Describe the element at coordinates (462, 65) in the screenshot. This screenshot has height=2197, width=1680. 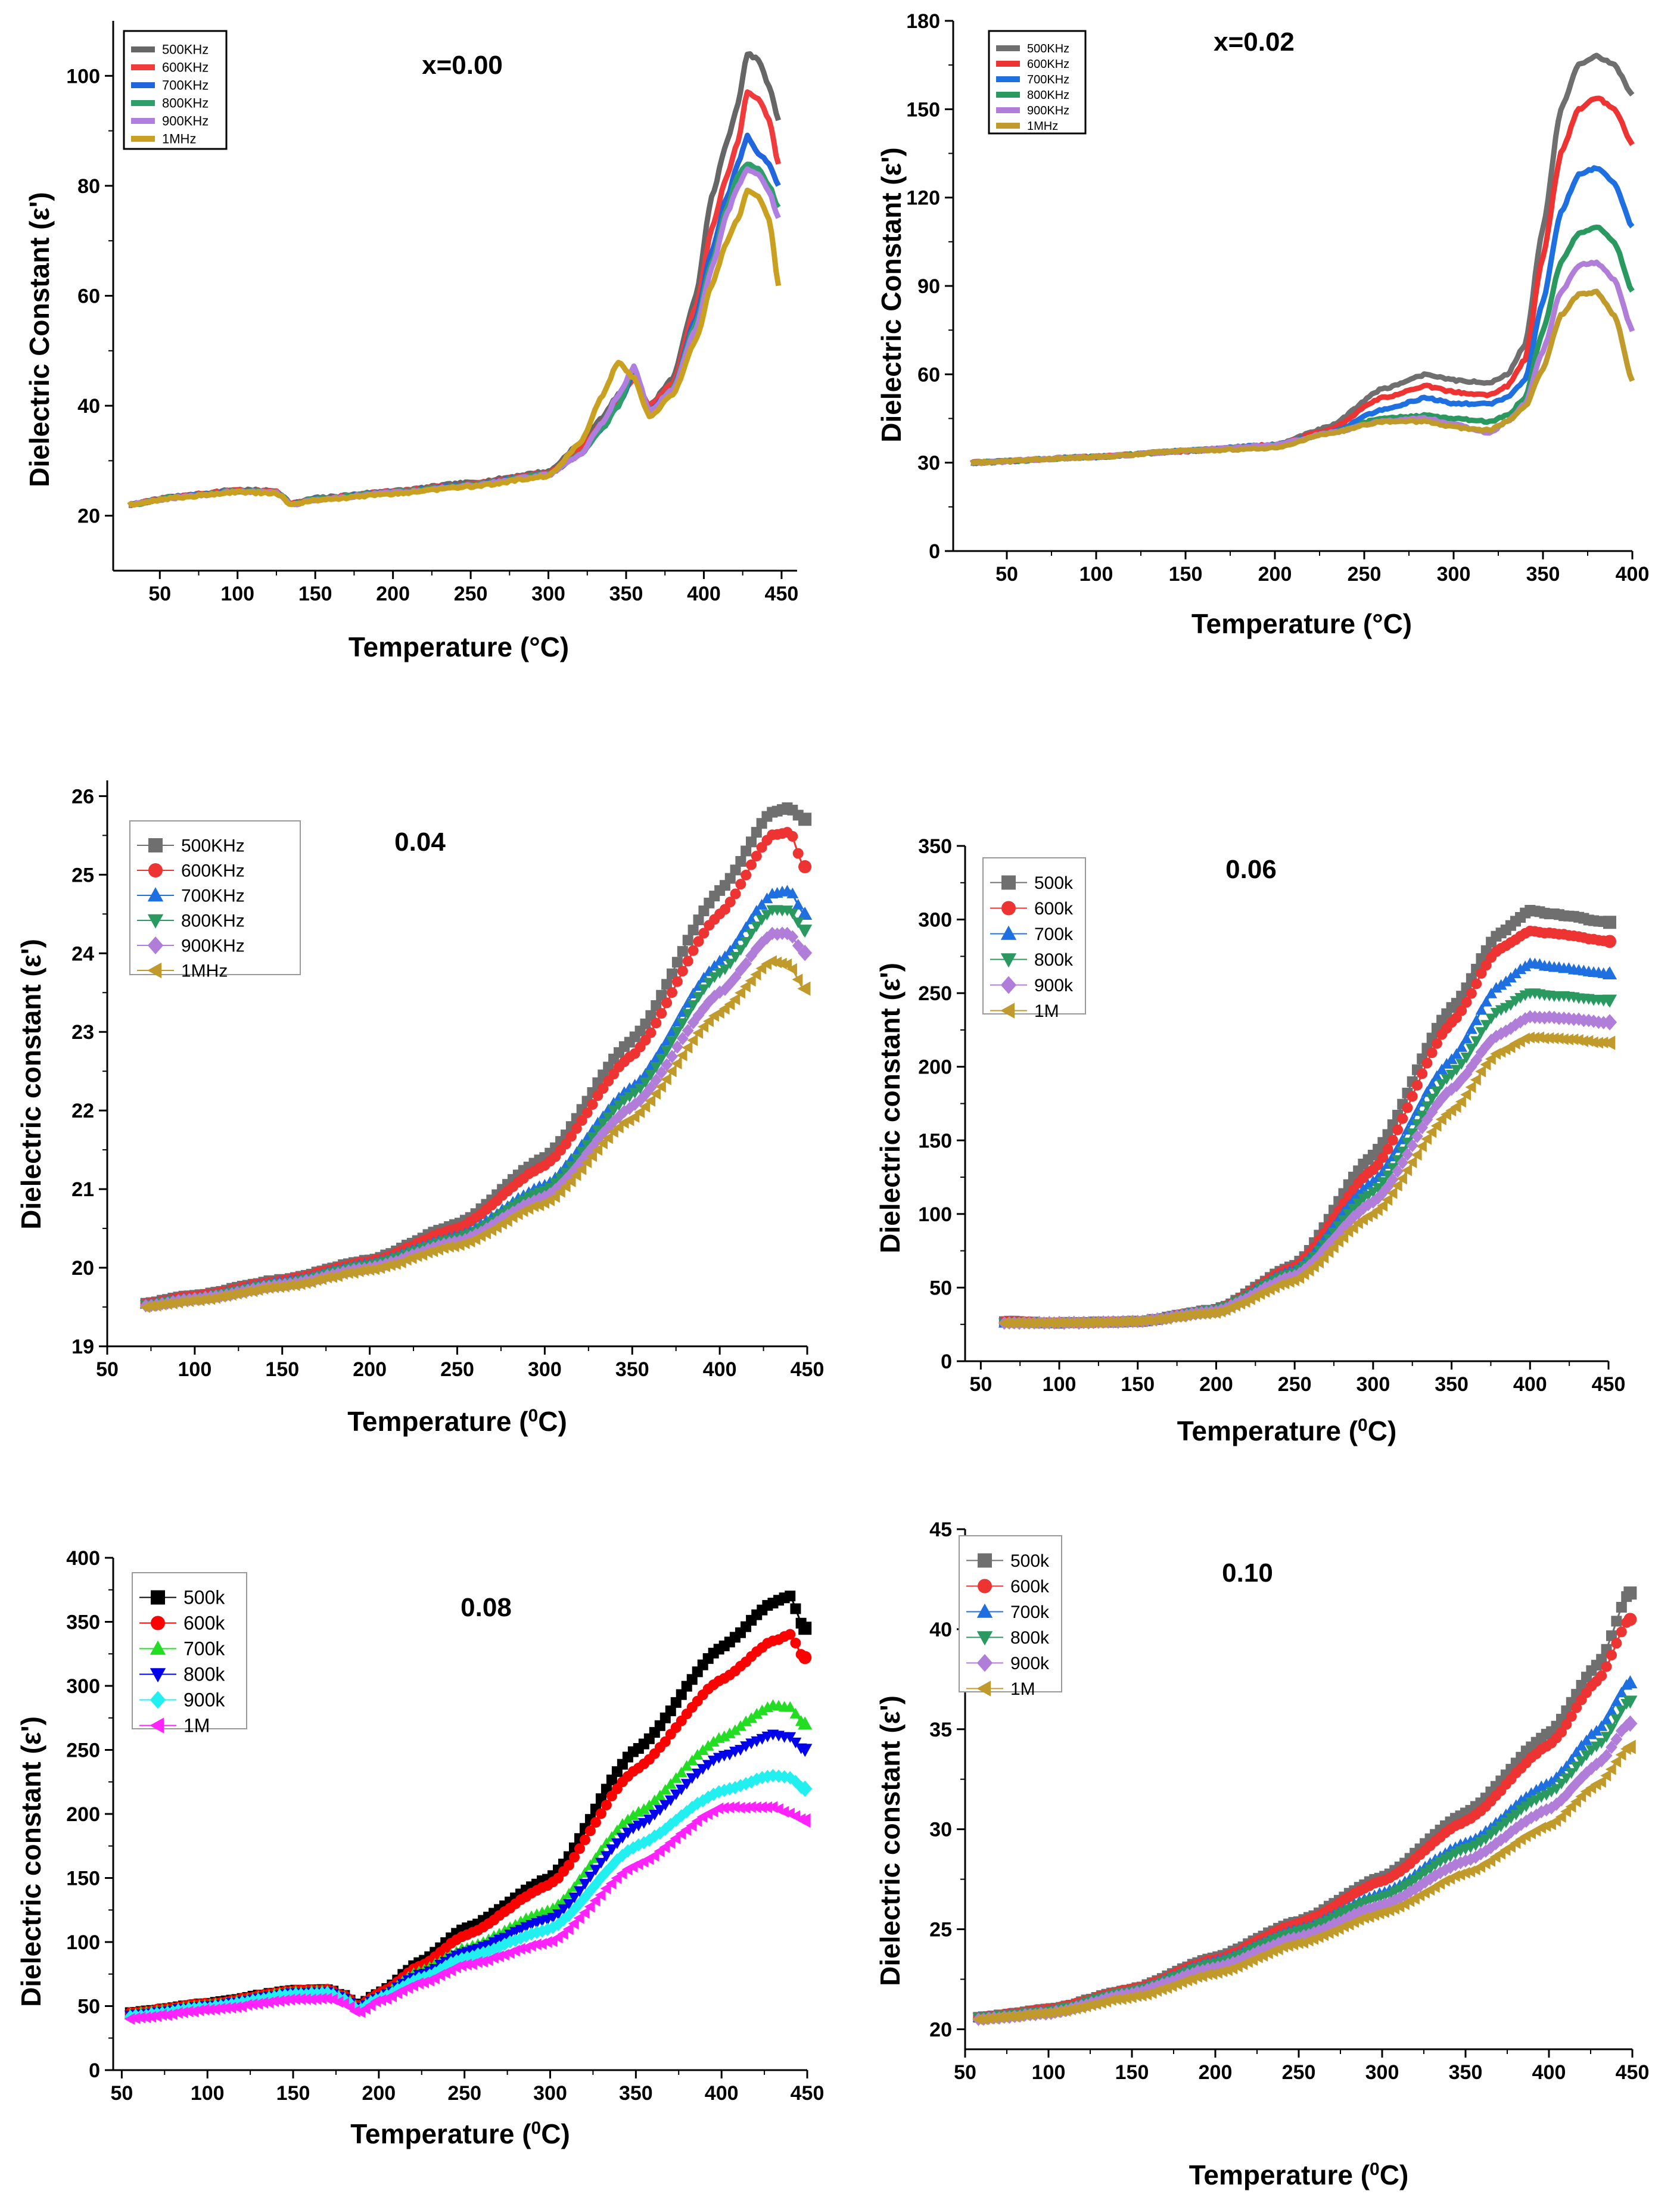
I see `panel-title: x=0.00` at that location.